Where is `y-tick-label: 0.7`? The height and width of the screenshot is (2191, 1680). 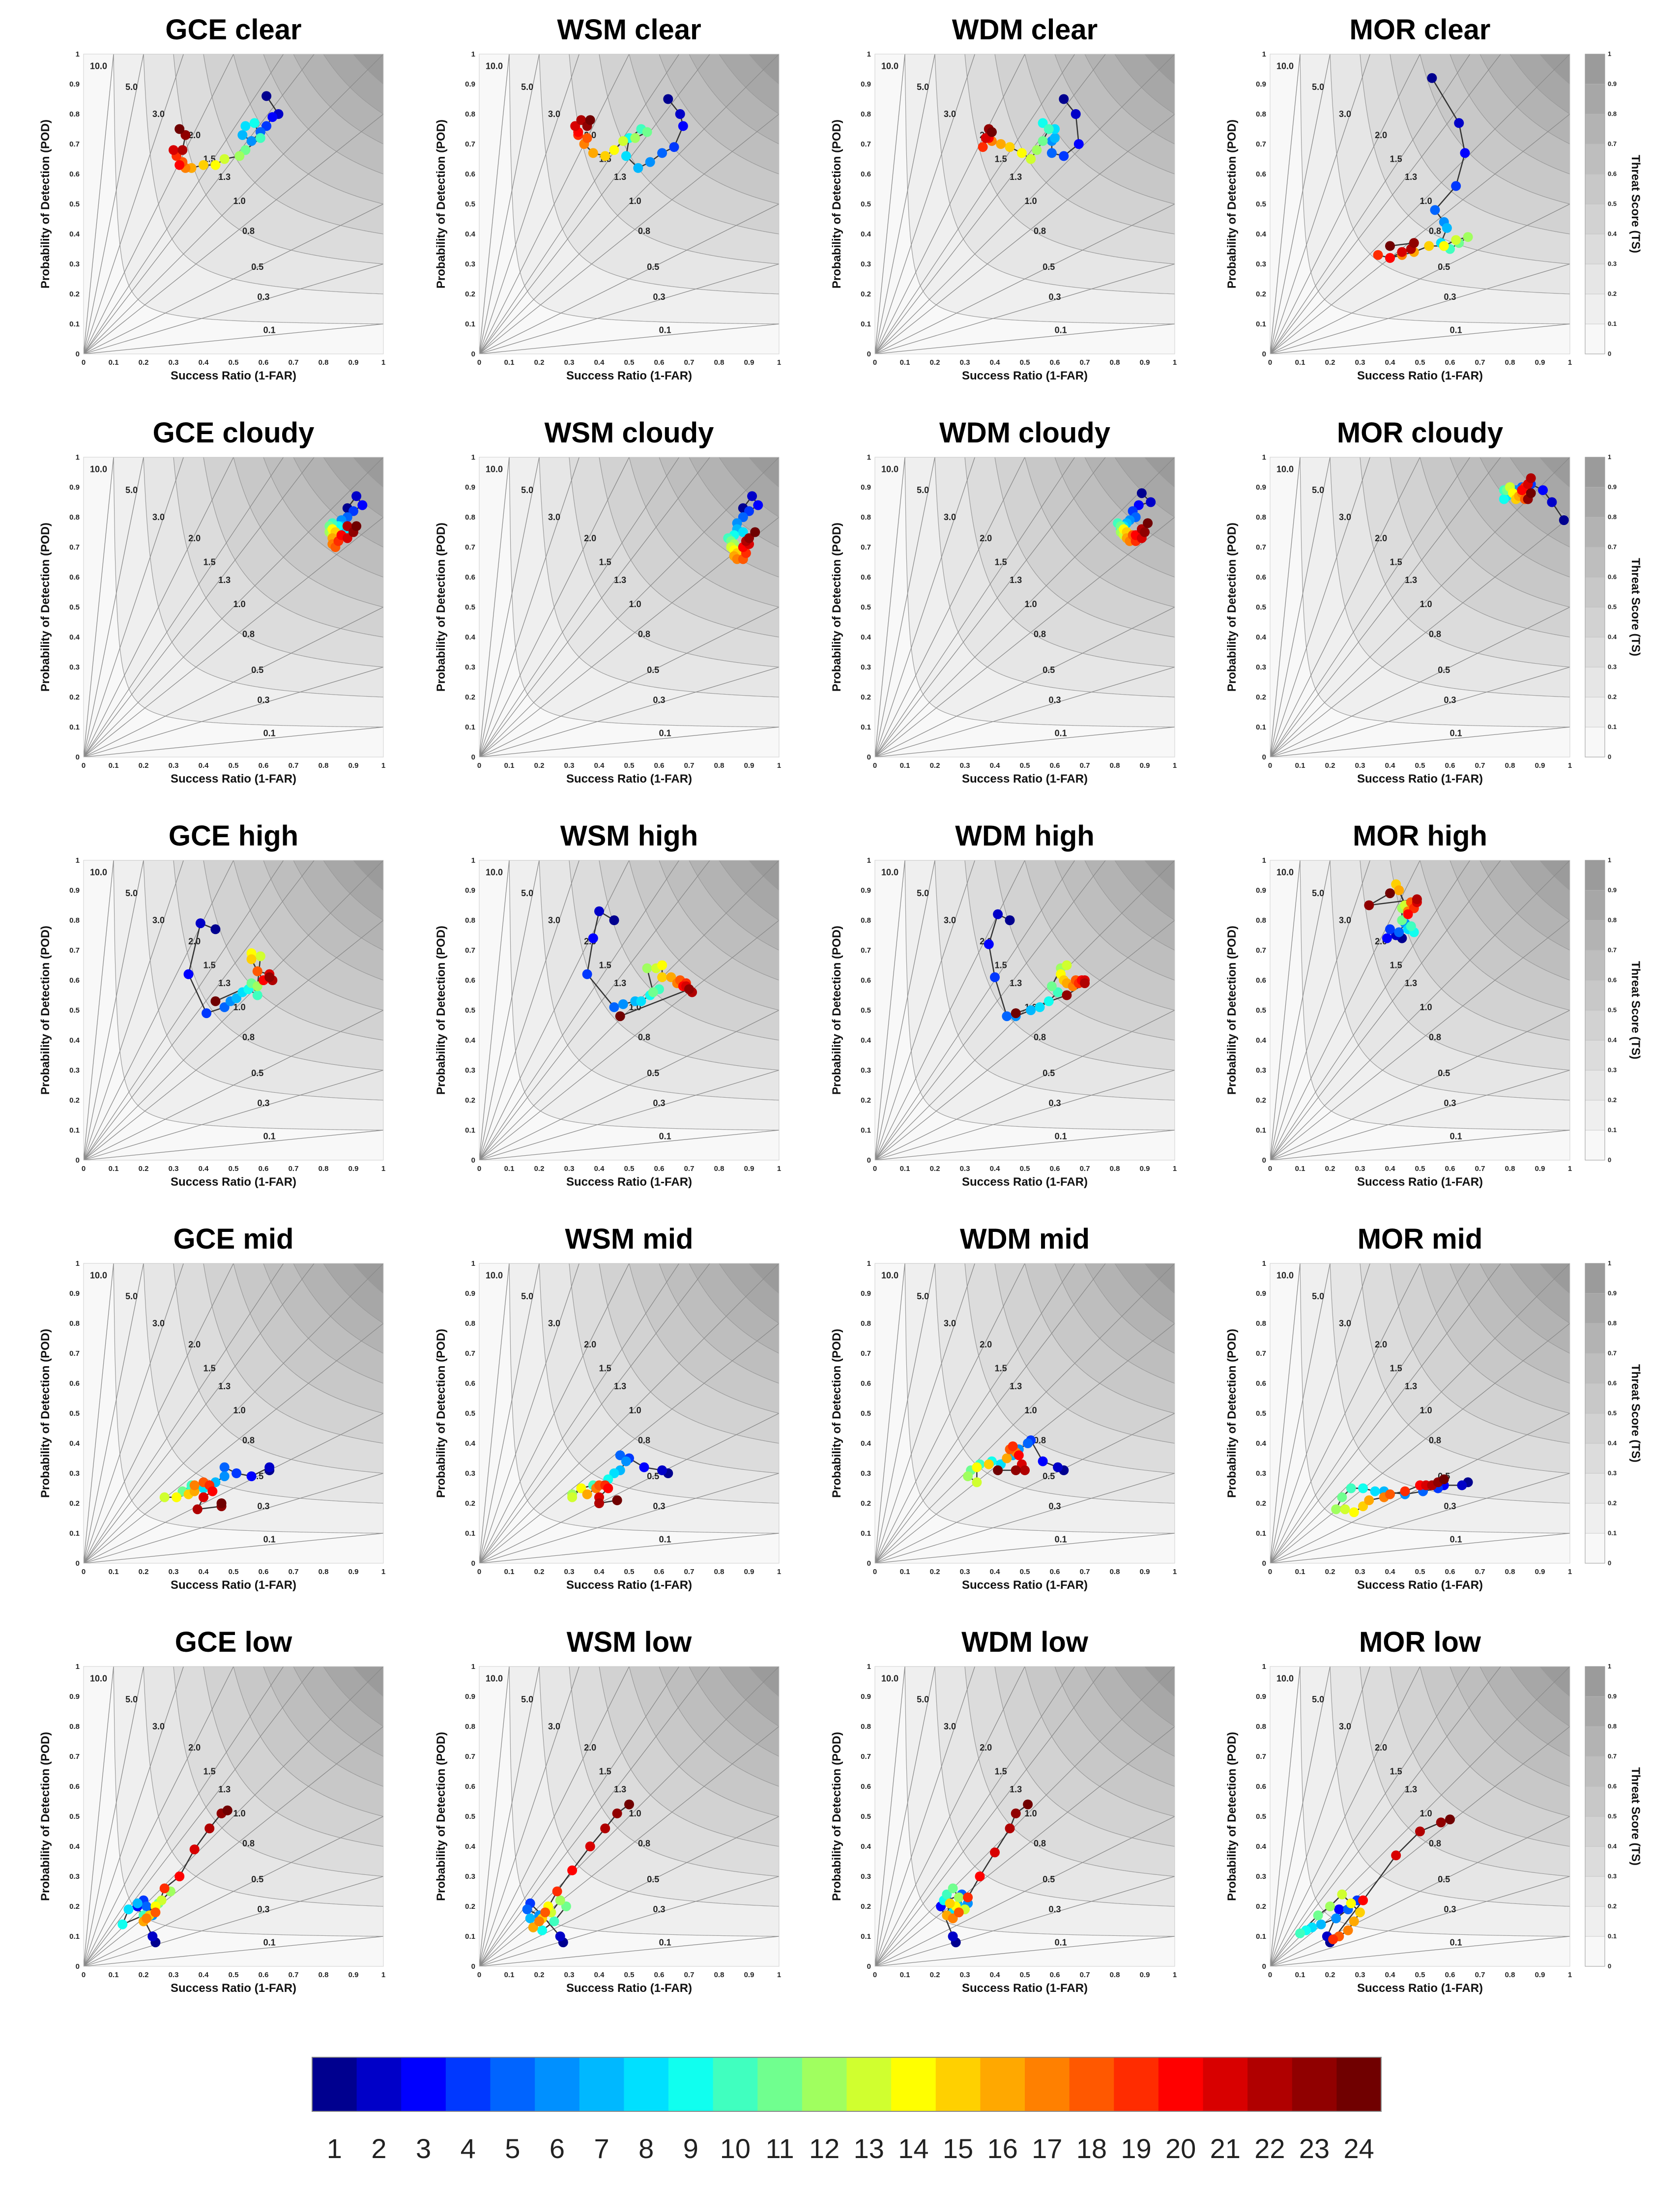 y-tick-label: 0.7 is located at coordinates (74, 1757).